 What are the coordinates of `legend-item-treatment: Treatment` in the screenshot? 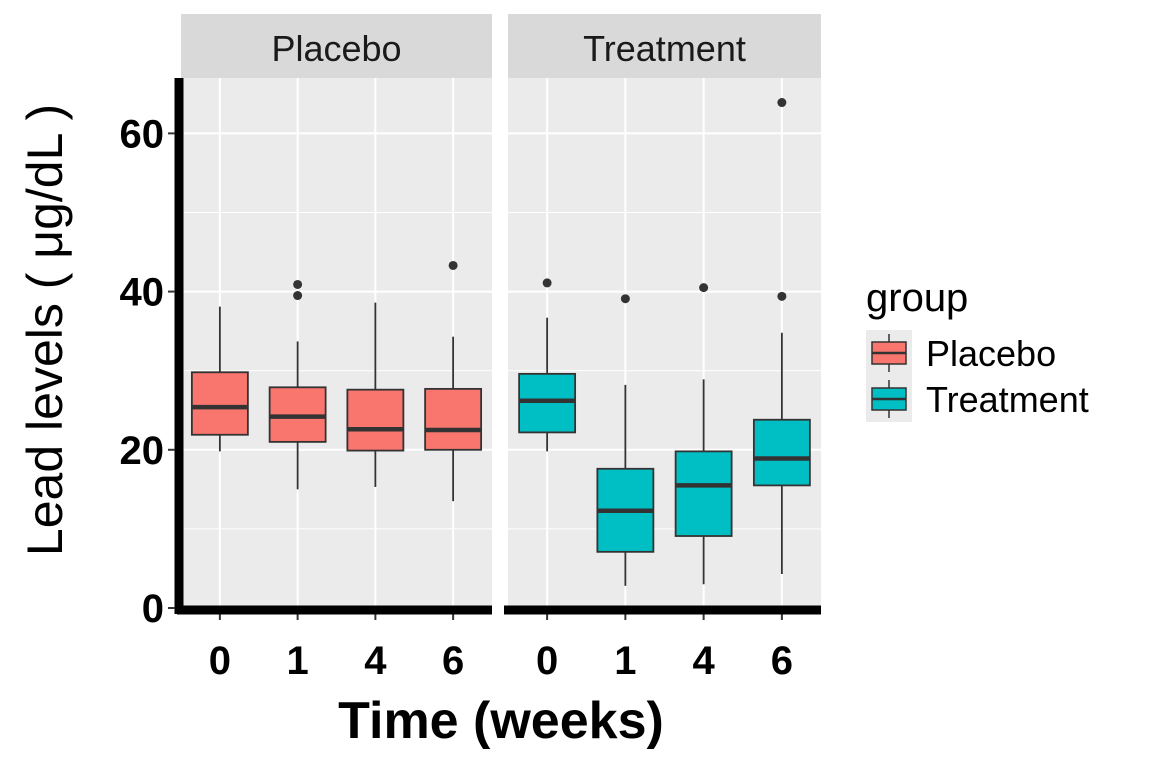 It's located at (977, 399).